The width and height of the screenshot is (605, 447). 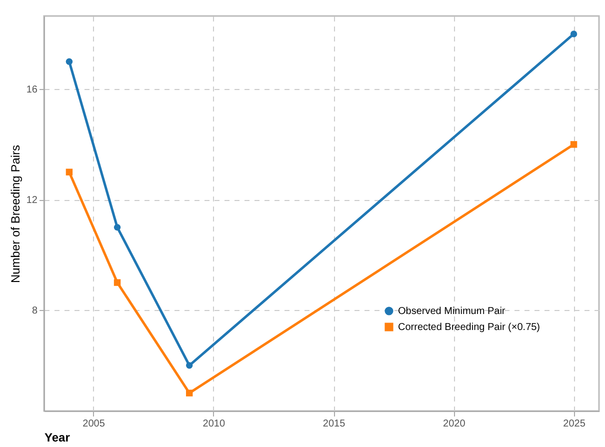 I want to click on x-tick-label: 2015, so click(x=334, y=424).